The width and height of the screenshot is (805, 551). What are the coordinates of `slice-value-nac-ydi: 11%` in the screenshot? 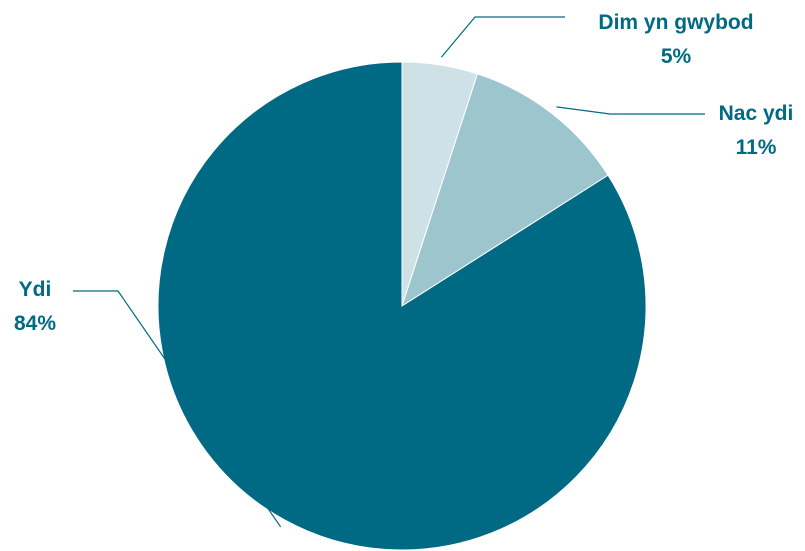 It's located at (756, 147).